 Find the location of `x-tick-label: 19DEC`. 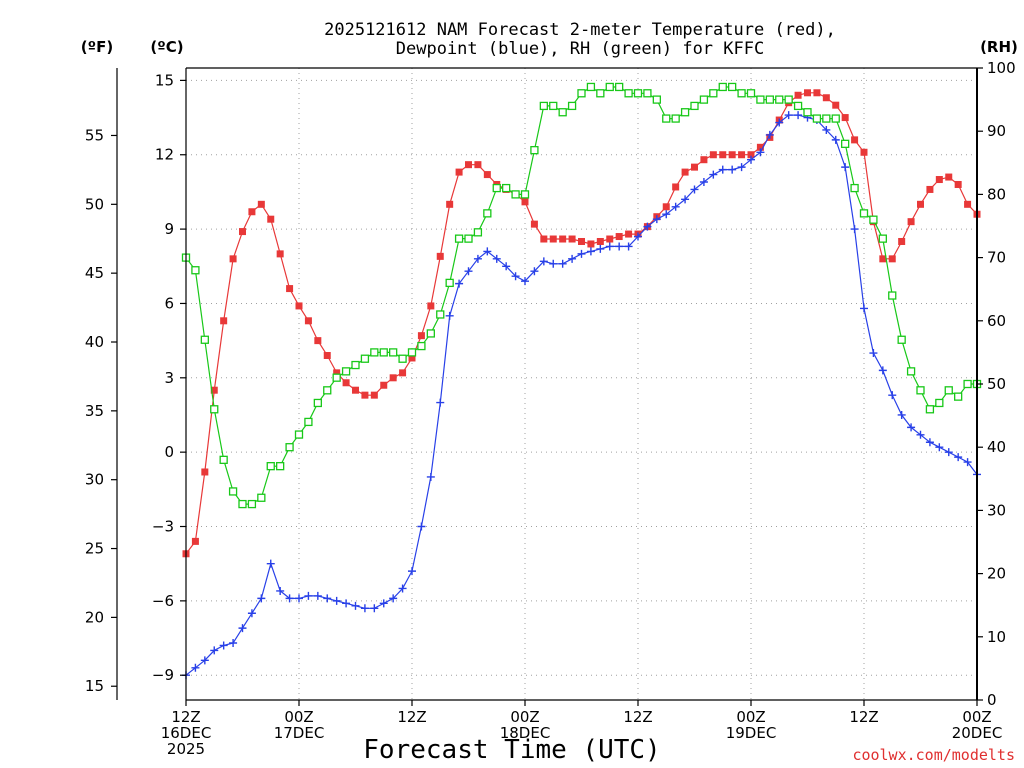

x-tick-label: 19DEC is located at coordinates (751, 733).